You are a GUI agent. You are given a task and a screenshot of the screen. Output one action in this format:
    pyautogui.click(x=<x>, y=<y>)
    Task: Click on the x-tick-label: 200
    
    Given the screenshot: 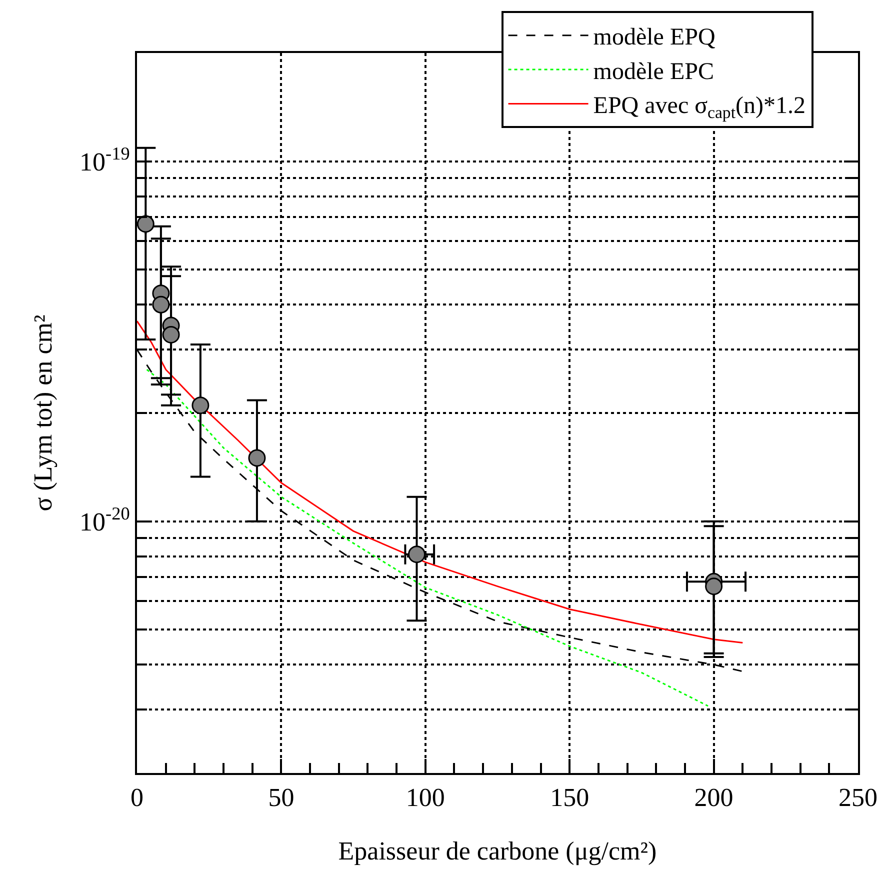 What is the action you would take?
    pyautogui.click(x=714, y=797)
    